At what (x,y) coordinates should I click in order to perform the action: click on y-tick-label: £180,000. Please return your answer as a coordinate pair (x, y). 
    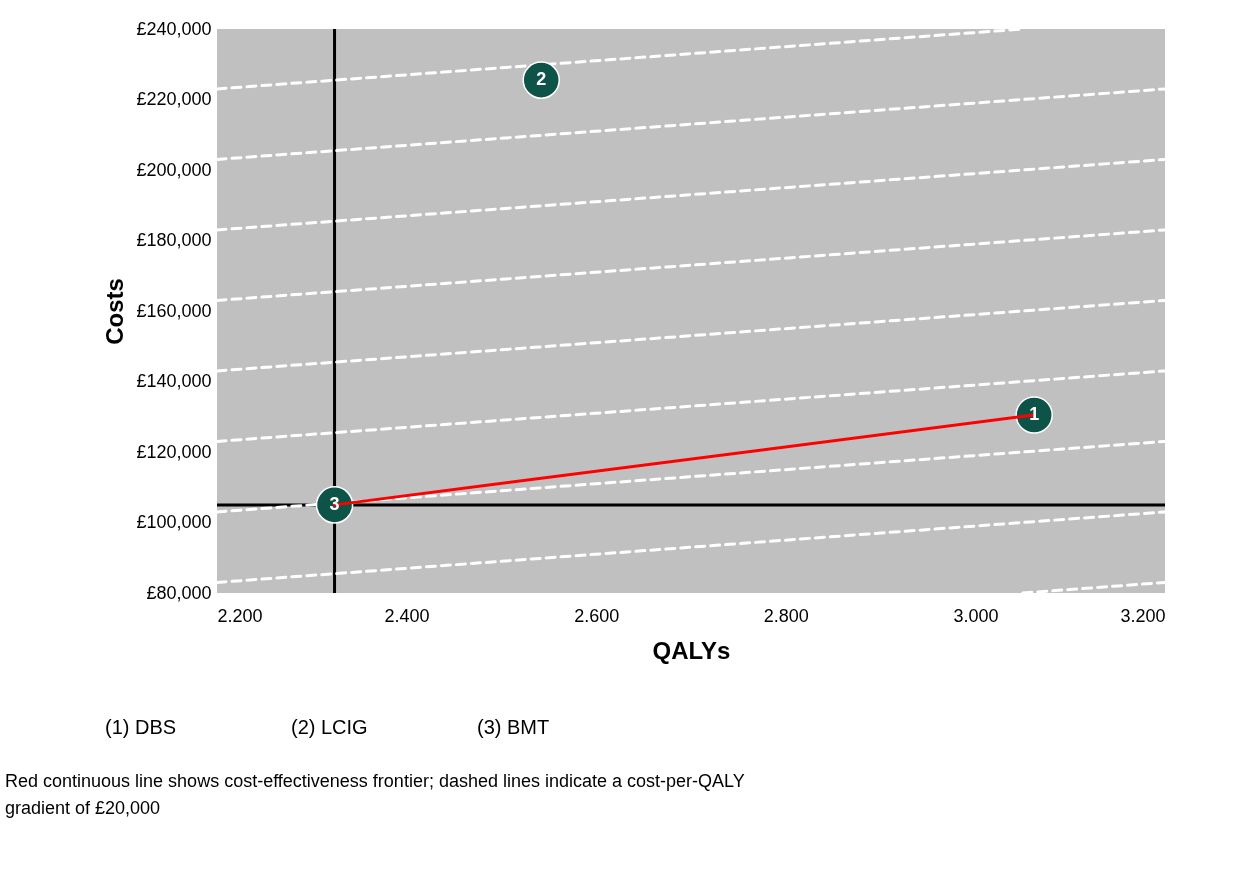
    Looking at the image, I should click on (174, 240).